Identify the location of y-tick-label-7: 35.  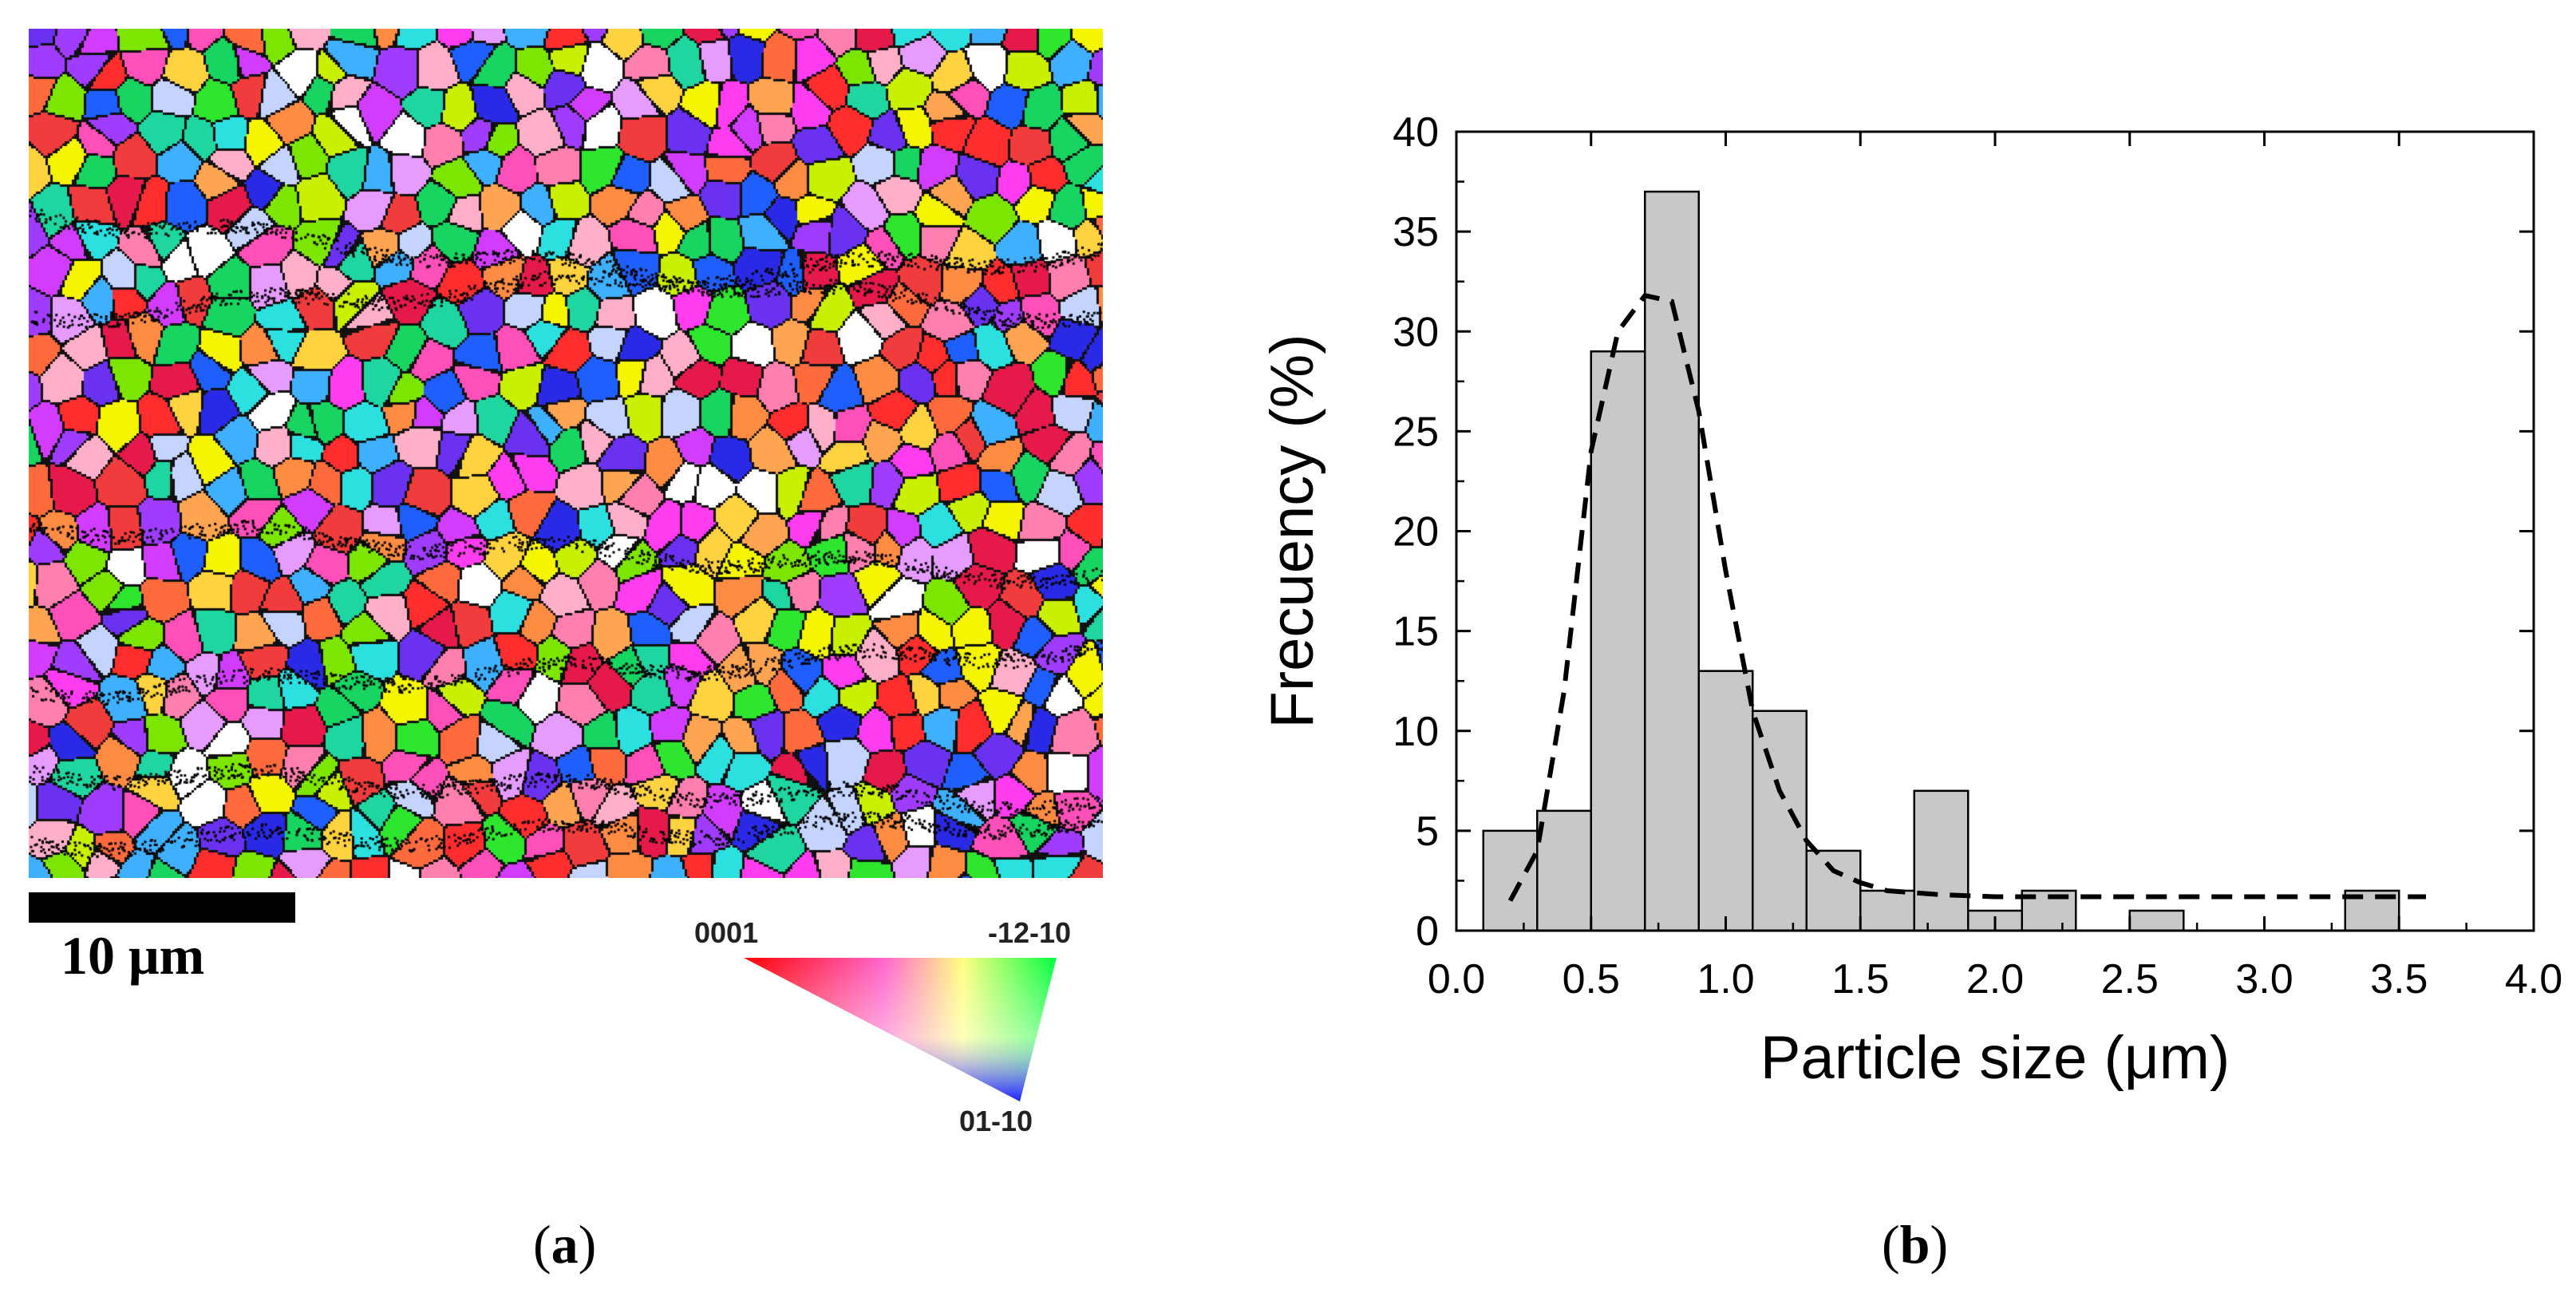
(1416, 232).